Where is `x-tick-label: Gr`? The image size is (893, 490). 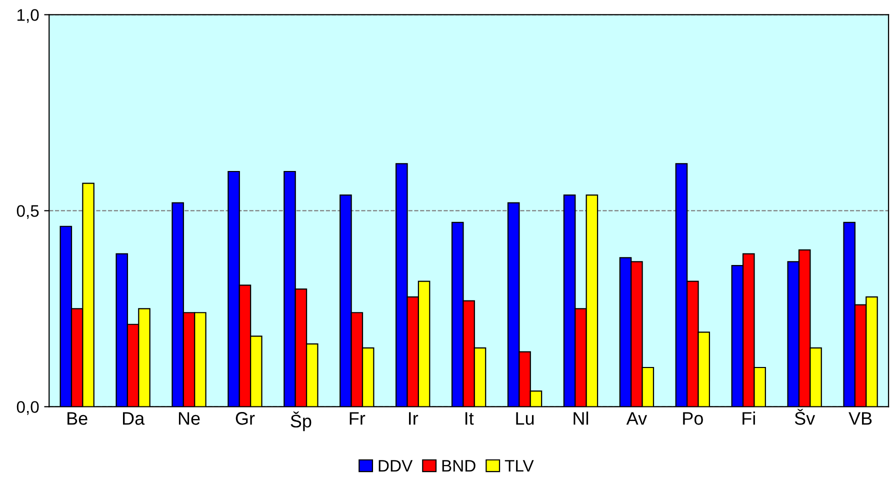
x-tick-label: Gr is located at coordinates (245, 418).